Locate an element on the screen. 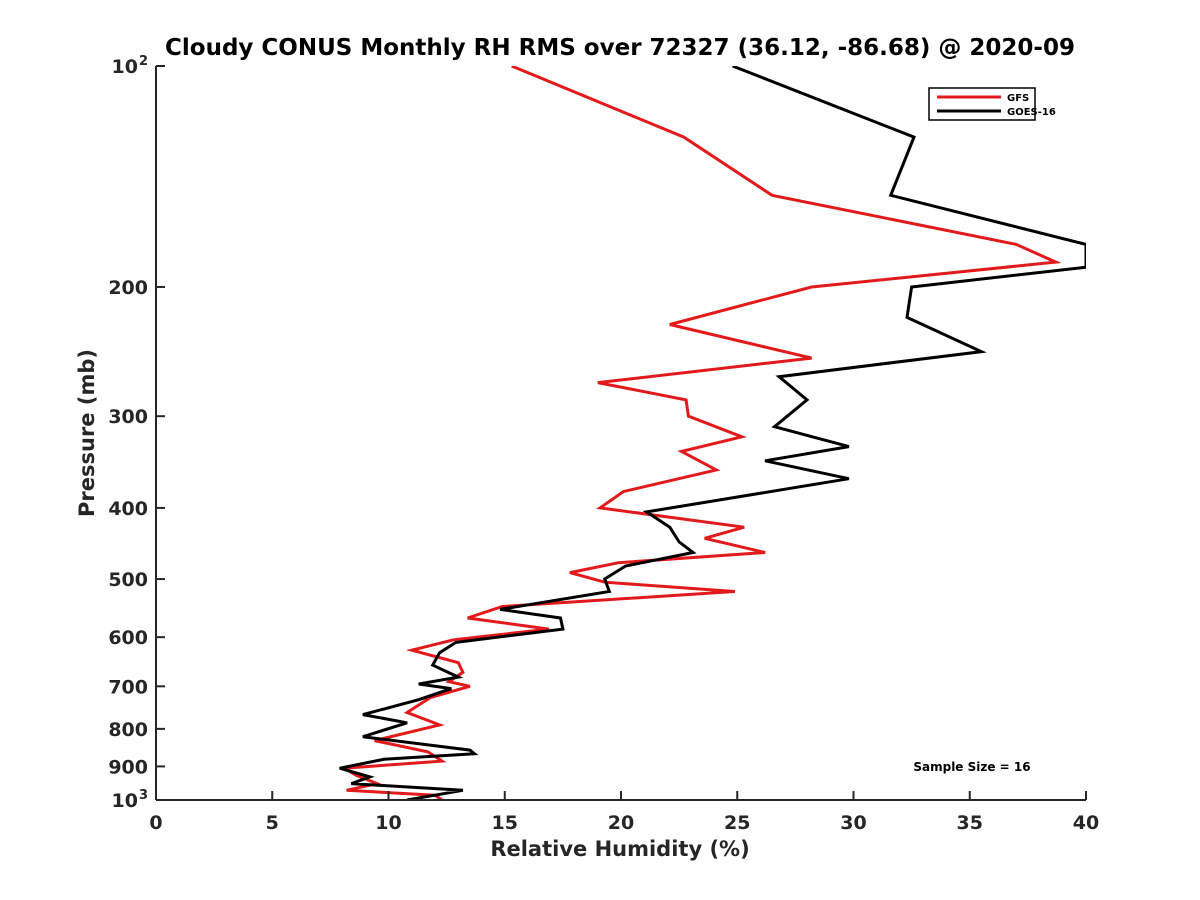 The image size is (1200, 900). y-tick-label: 800 is located at coordinates (128, 730).